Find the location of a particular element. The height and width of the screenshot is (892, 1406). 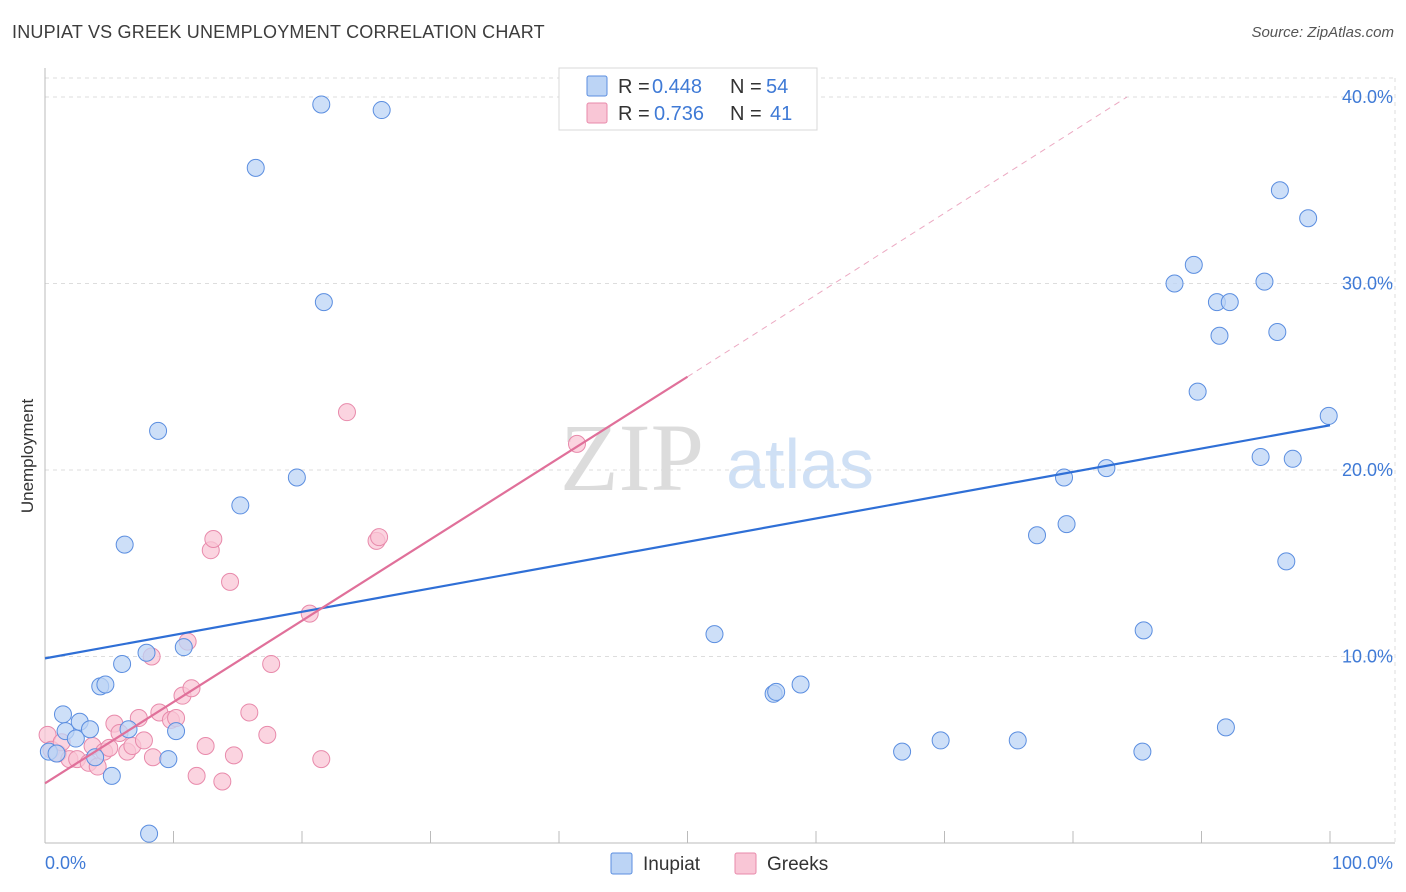

y-tick-label: 10.0% is located at coordinates (1367, 657).